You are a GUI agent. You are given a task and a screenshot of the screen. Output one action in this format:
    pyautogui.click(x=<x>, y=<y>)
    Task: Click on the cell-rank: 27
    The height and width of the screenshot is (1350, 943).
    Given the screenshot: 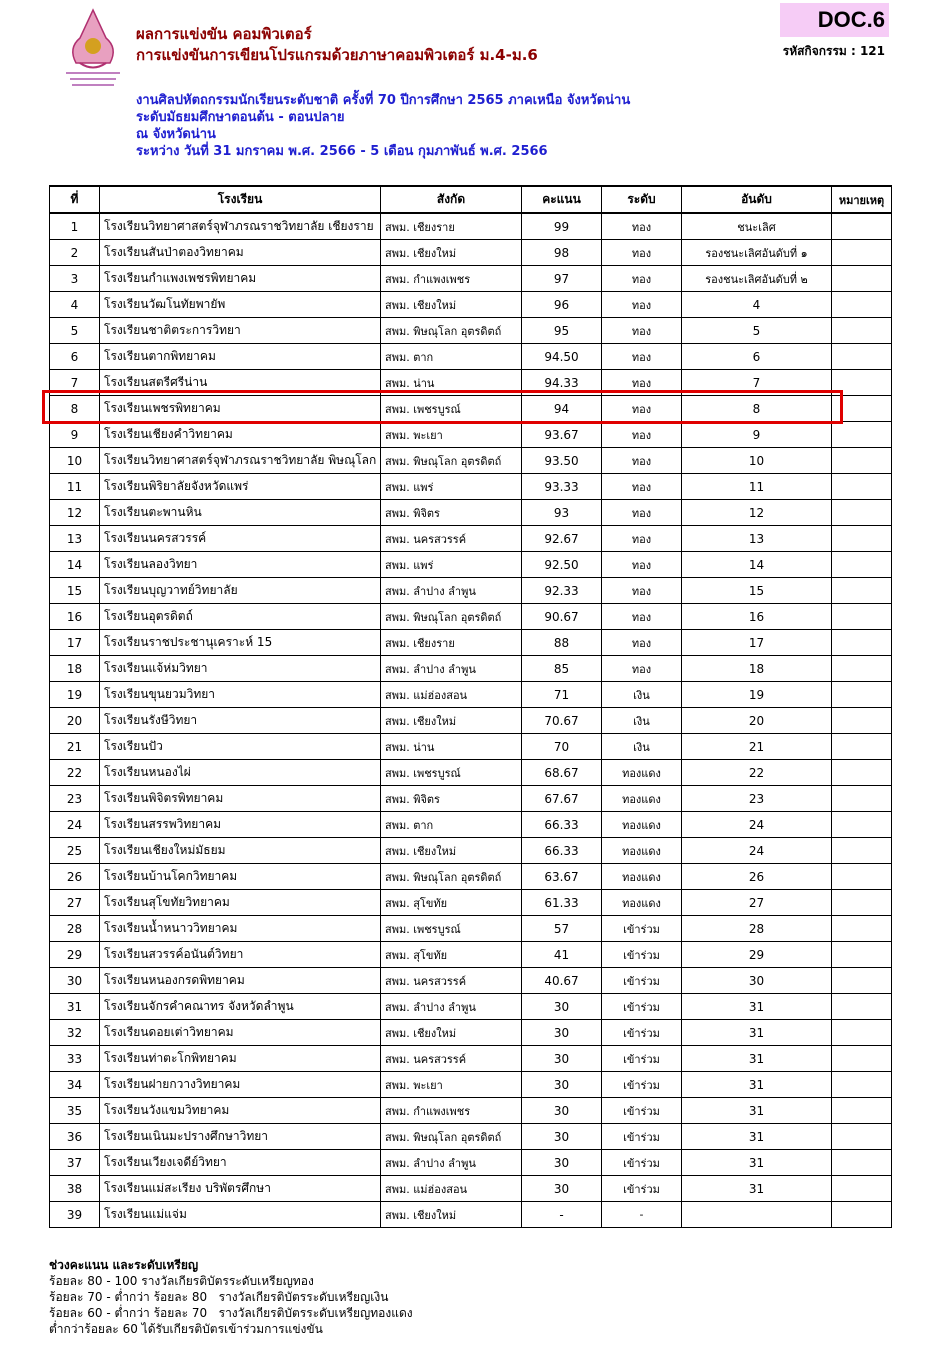 What is the action you would take?
    pyautogui.click(x=756, y=902)
    